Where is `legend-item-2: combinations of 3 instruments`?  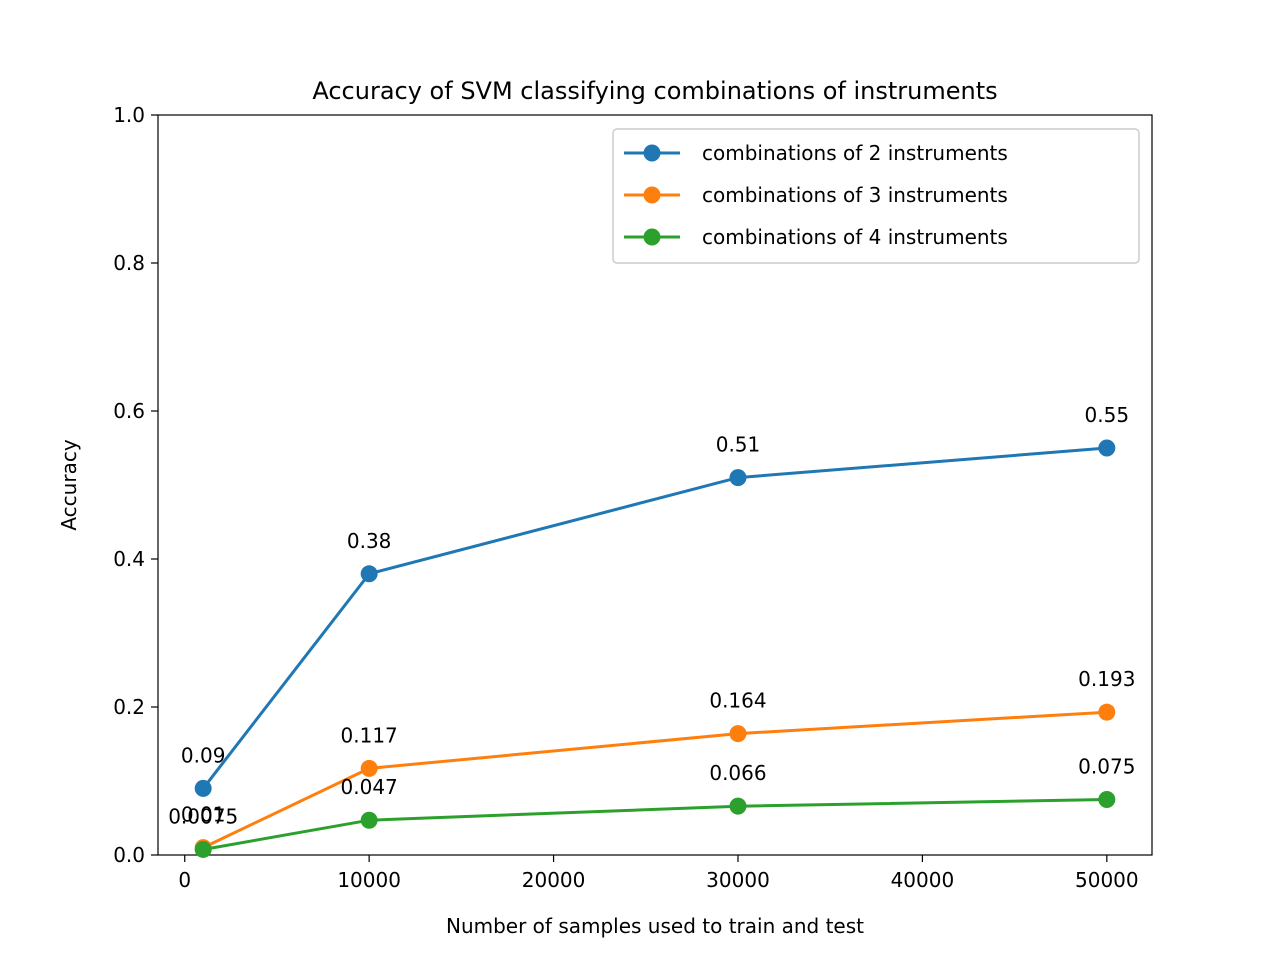
legend-item-2: combinations of 3 instruments is located at coordinates (816, 195).